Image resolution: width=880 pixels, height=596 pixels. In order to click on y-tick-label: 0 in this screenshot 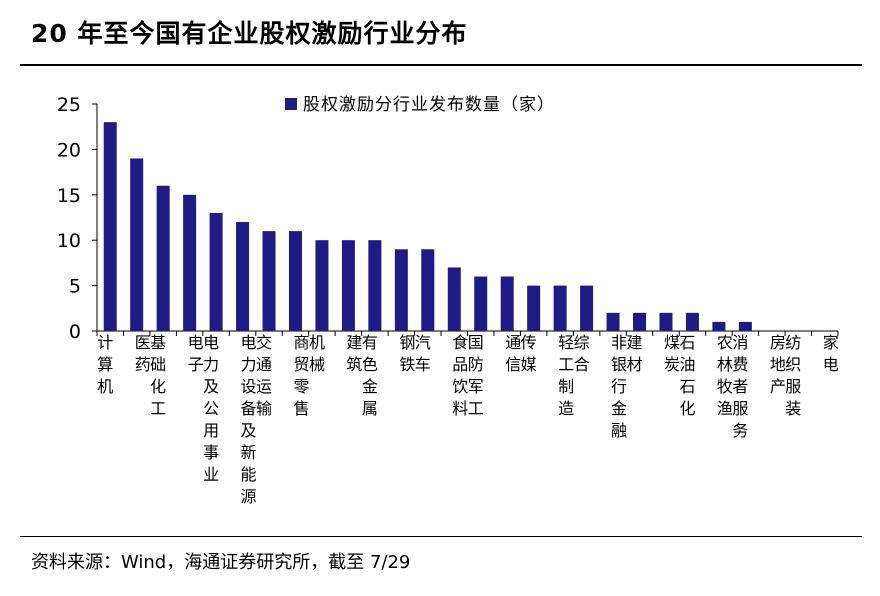, I will do `click(75, 332)`.